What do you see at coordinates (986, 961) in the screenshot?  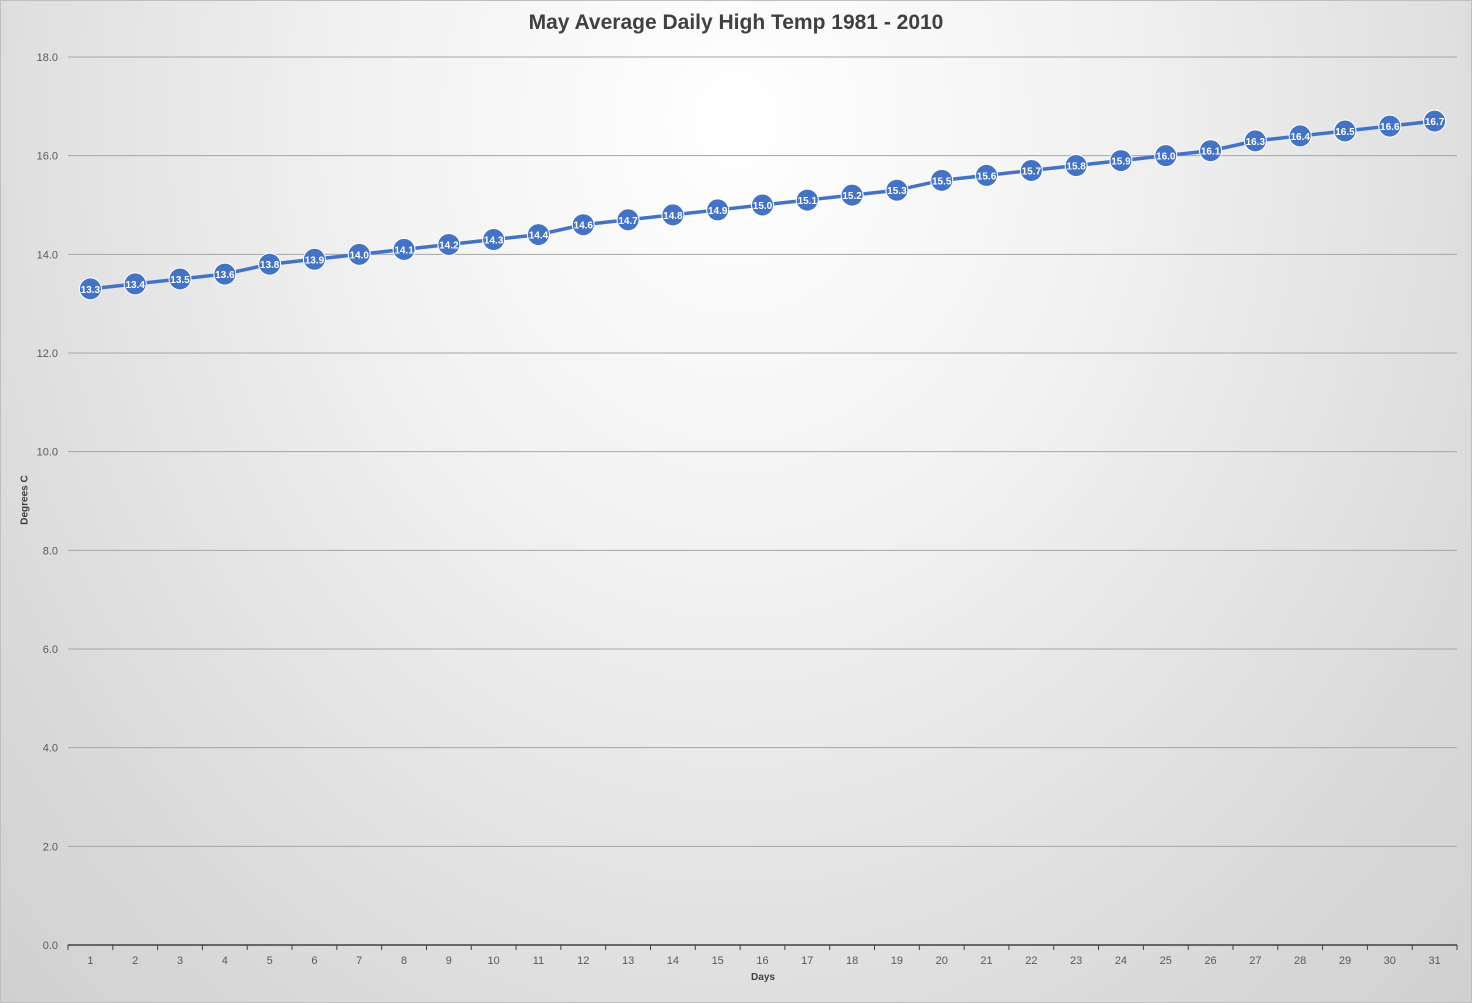 I see `x-tick-label: 21` at bounding box center [986, 961].